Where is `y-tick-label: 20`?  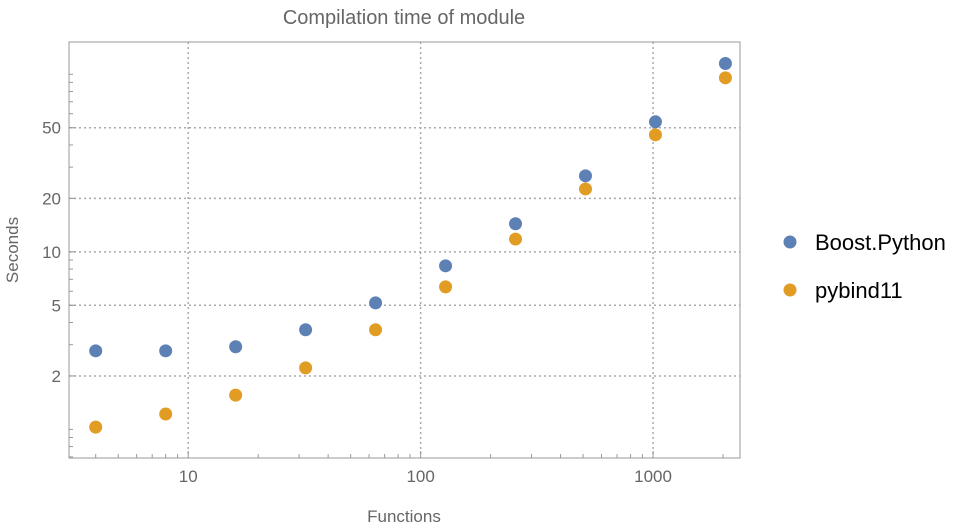
y-tick-label: 20 is located at coordinates (51, 198).